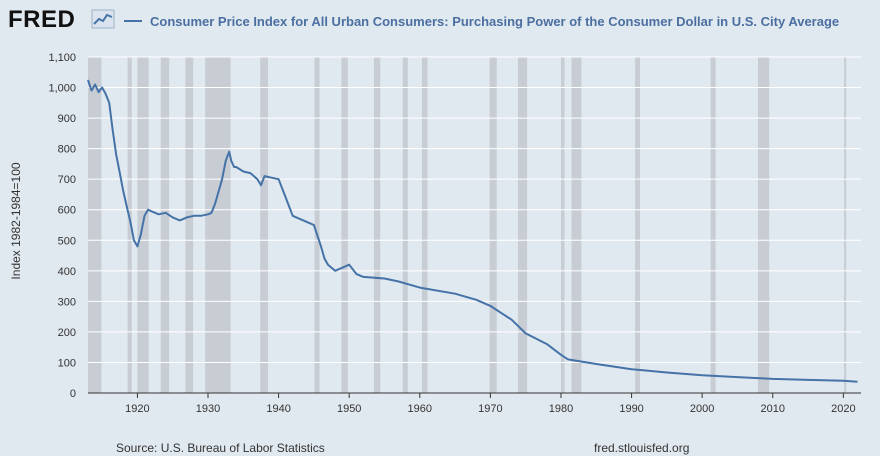  What do you see at coordinates (220, 448) in the screenshot?
I see `source-note: Source: U.S. Bureau of Labor Statistics` at bounding box center [220, 448].